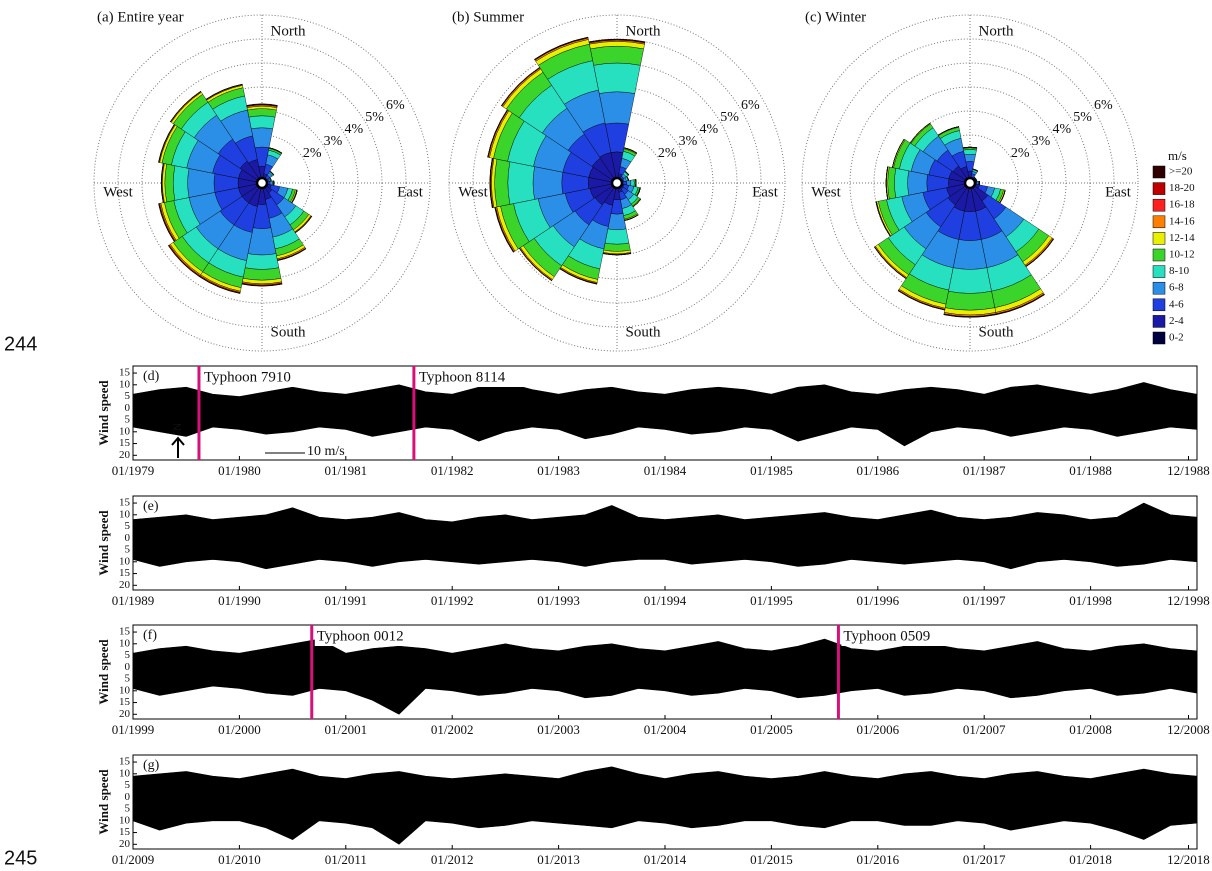 The image size is (1212, 871). Describe the element at coordinates (1182, 255) in the screenshot. I see `legend-label: 10-12` at that location.